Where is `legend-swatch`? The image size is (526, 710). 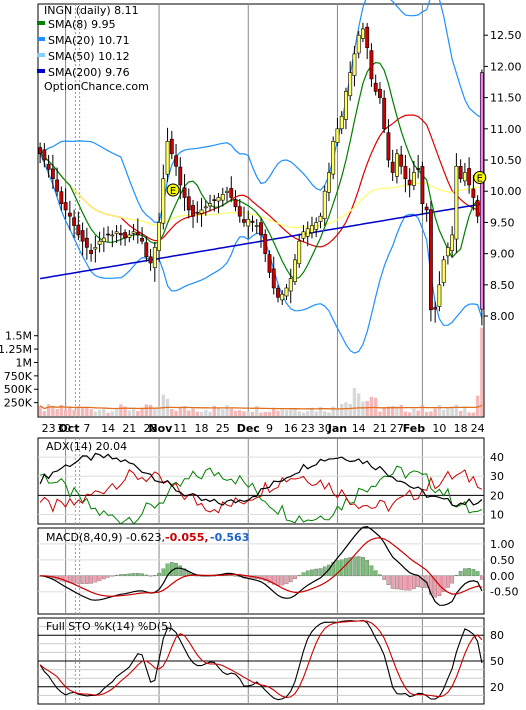 legend-swatch is located at coordinates (41, 23).